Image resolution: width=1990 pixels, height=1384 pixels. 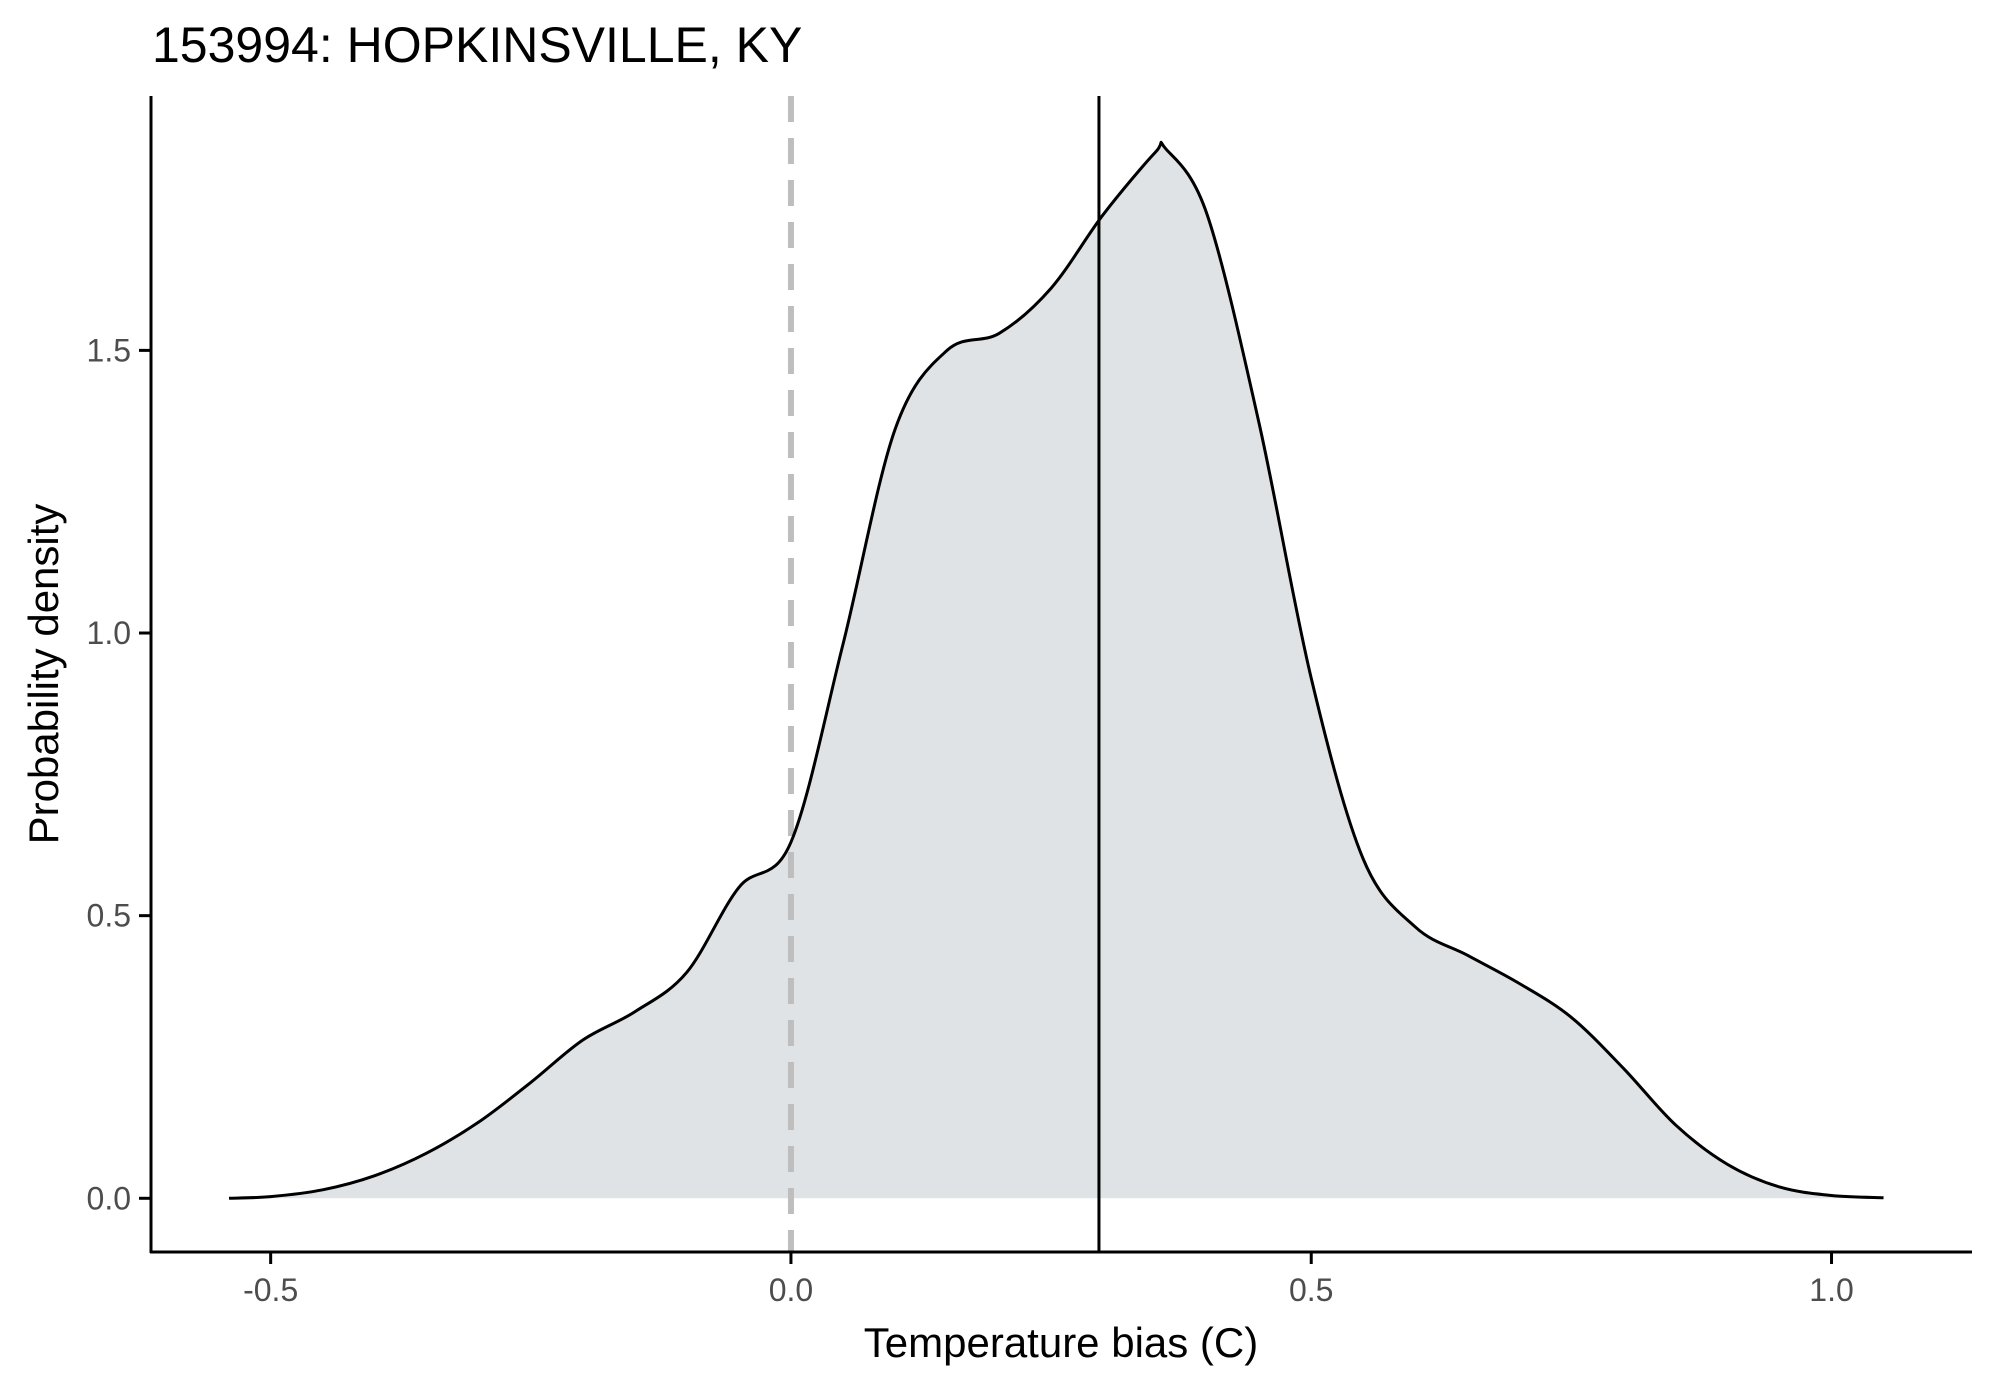 I want to click on y-tick-label: 0.5, so click(x=109, y=916).